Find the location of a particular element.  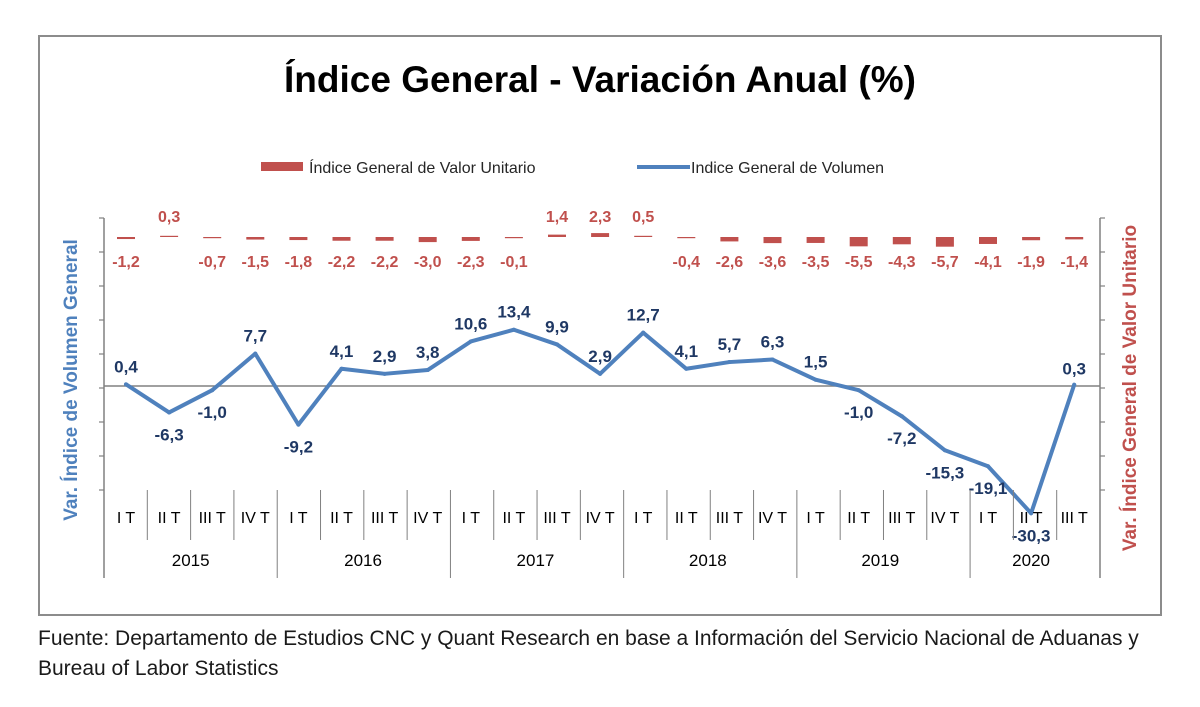

unit-value-label: -2,3 is located at coordinates (471, 262).